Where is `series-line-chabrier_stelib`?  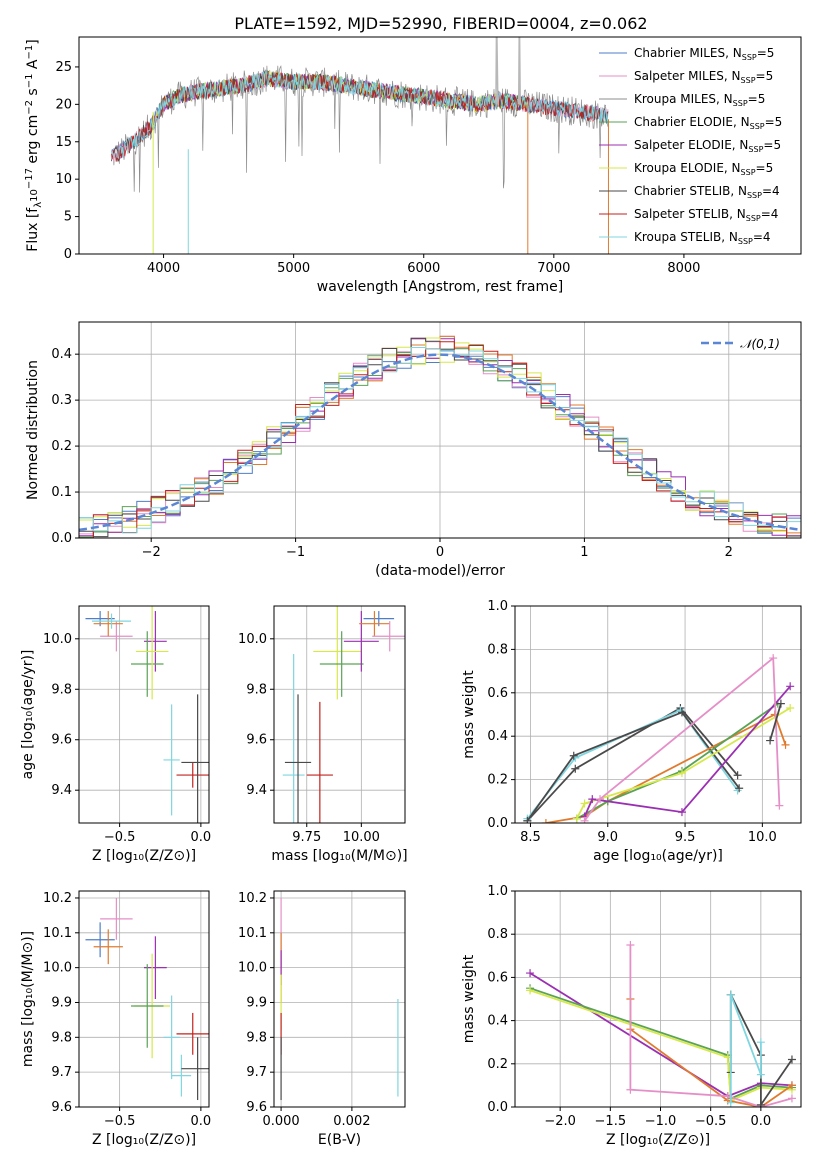 series-line-chabrier_stelib is located at coordinates (775, 722).